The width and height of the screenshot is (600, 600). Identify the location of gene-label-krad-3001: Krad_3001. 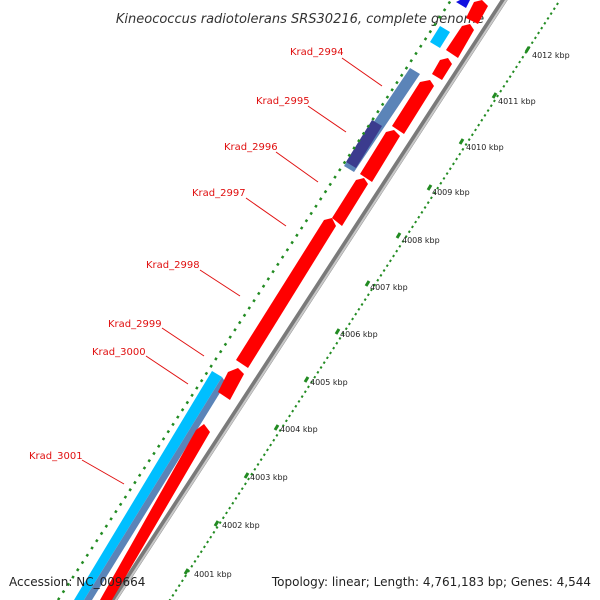
(56, 456).